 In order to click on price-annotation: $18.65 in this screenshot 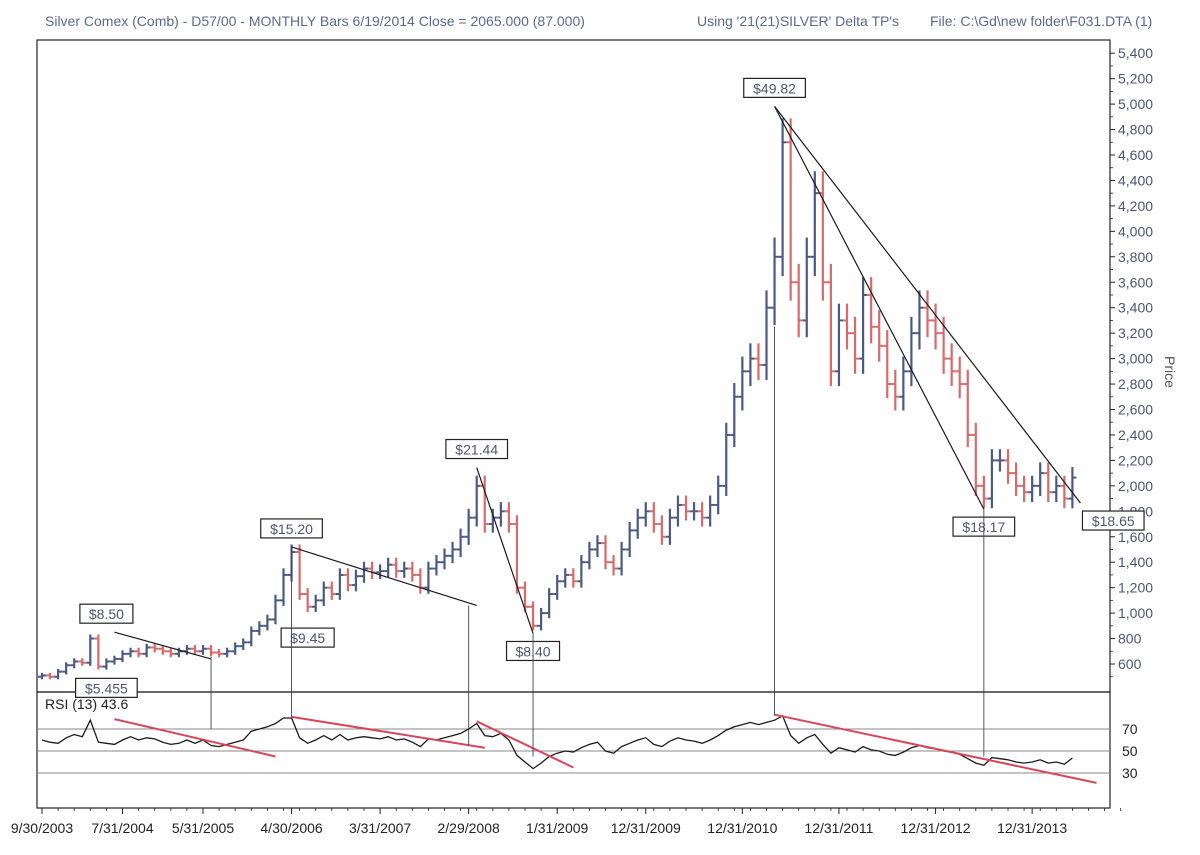, I will do `click(1113, 520)`.